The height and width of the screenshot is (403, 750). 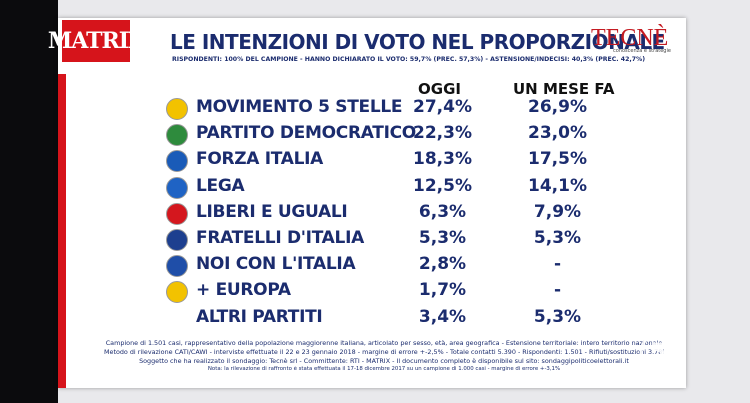 What do you see at coordinates (177, 240) in the screenshot?
I see `fdi-logo-icon` at bounding box center [177, 240].